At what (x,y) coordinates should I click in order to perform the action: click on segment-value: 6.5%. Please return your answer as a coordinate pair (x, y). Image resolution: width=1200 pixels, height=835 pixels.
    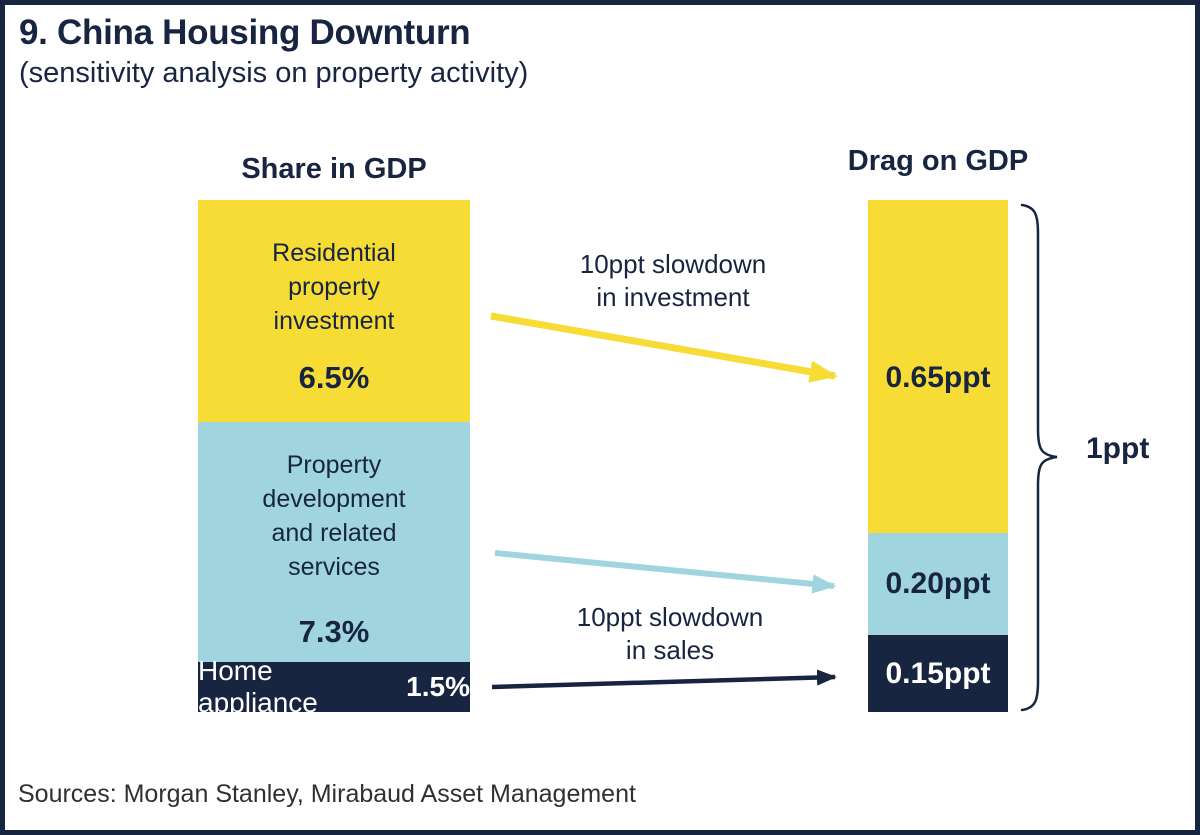
    Looking at the image, I should click on (334, 377).